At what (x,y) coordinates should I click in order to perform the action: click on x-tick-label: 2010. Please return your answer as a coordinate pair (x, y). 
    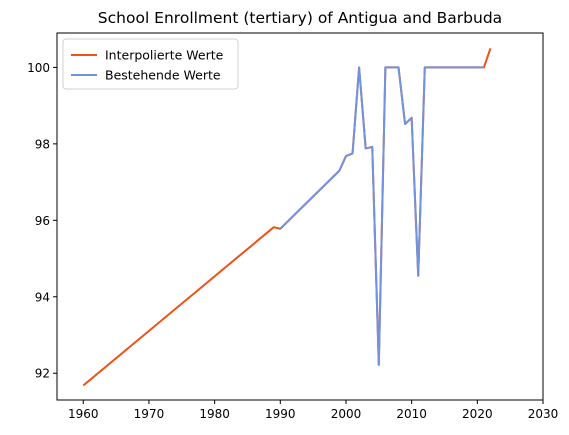
    Looking at the image, I should click on (411, 414).